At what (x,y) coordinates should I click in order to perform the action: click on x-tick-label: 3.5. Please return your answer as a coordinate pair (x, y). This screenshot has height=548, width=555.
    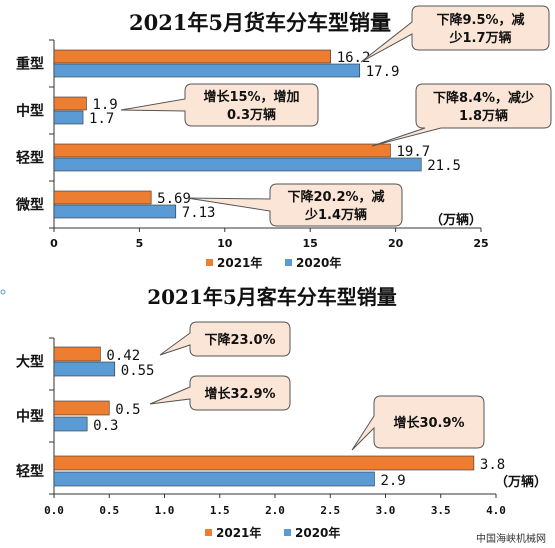
    Looking at the image, I should click on (441, 510).